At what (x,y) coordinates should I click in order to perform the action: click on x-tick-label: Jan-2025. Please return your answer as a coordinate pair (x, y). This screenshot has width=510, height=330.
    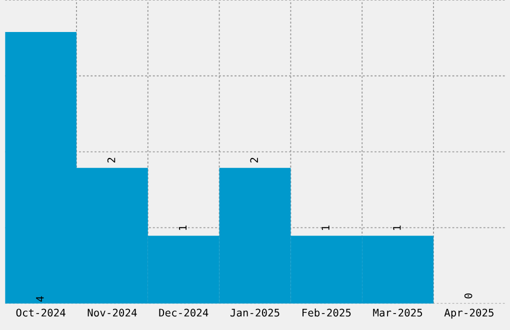
    Looking at the image, I should click on (255, 312).